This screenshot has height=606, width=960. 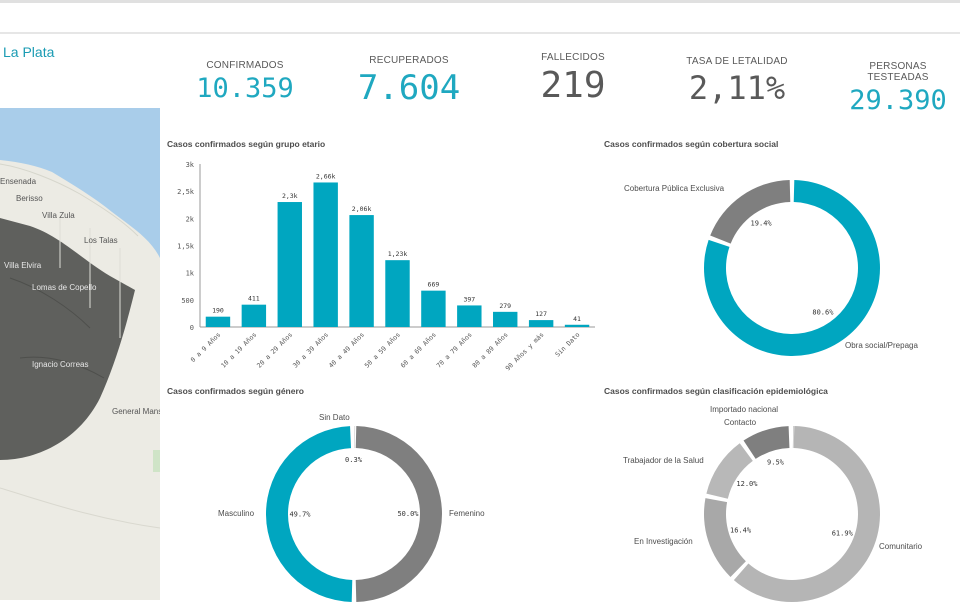 I want to click on map-label: Lomas de Copello, so click(x=64, y=287).